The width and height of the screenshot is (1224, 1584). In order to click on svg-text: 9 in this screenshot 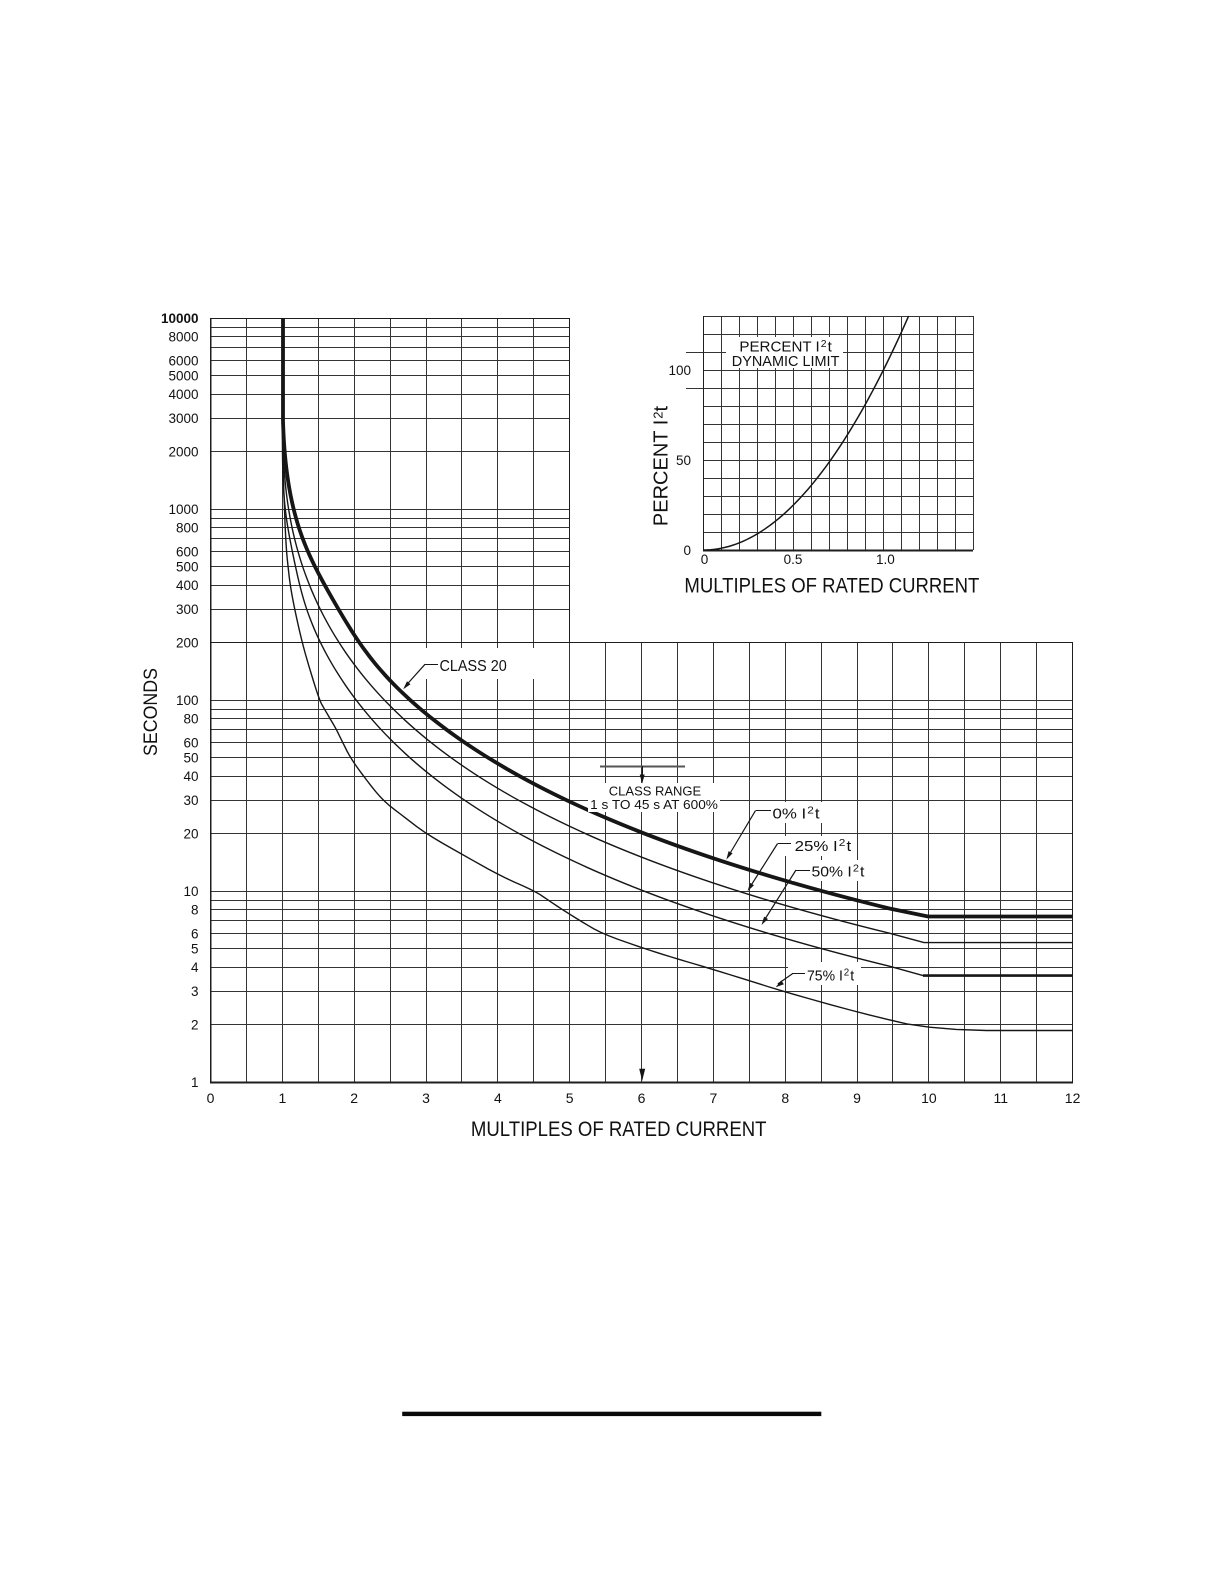, I will do `click(857, 1098)`.